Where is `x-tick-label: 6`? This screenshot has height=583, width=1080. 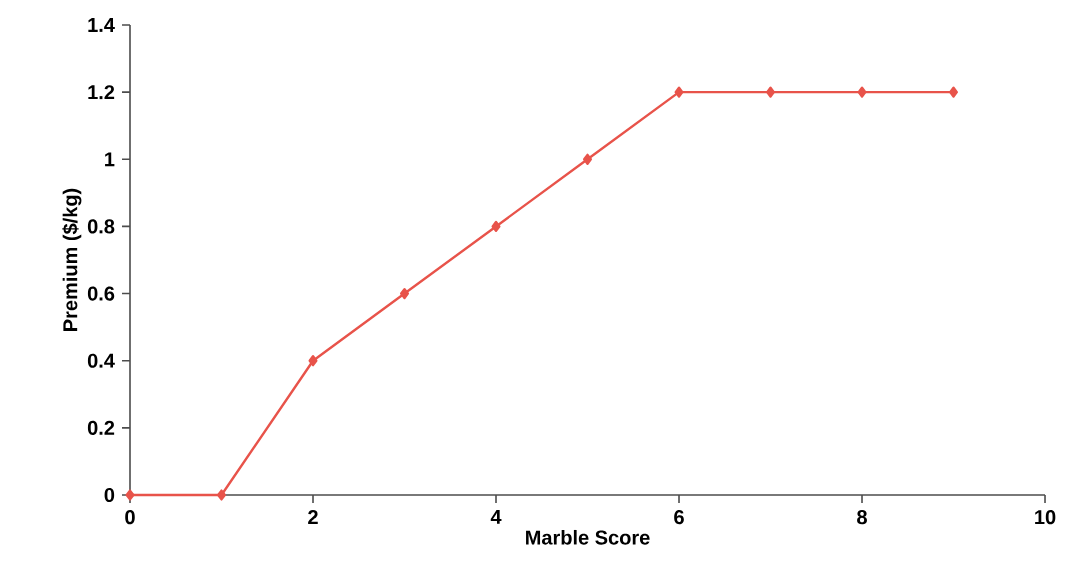
x-tick-label: 6 is located at coordinates (679, 517).